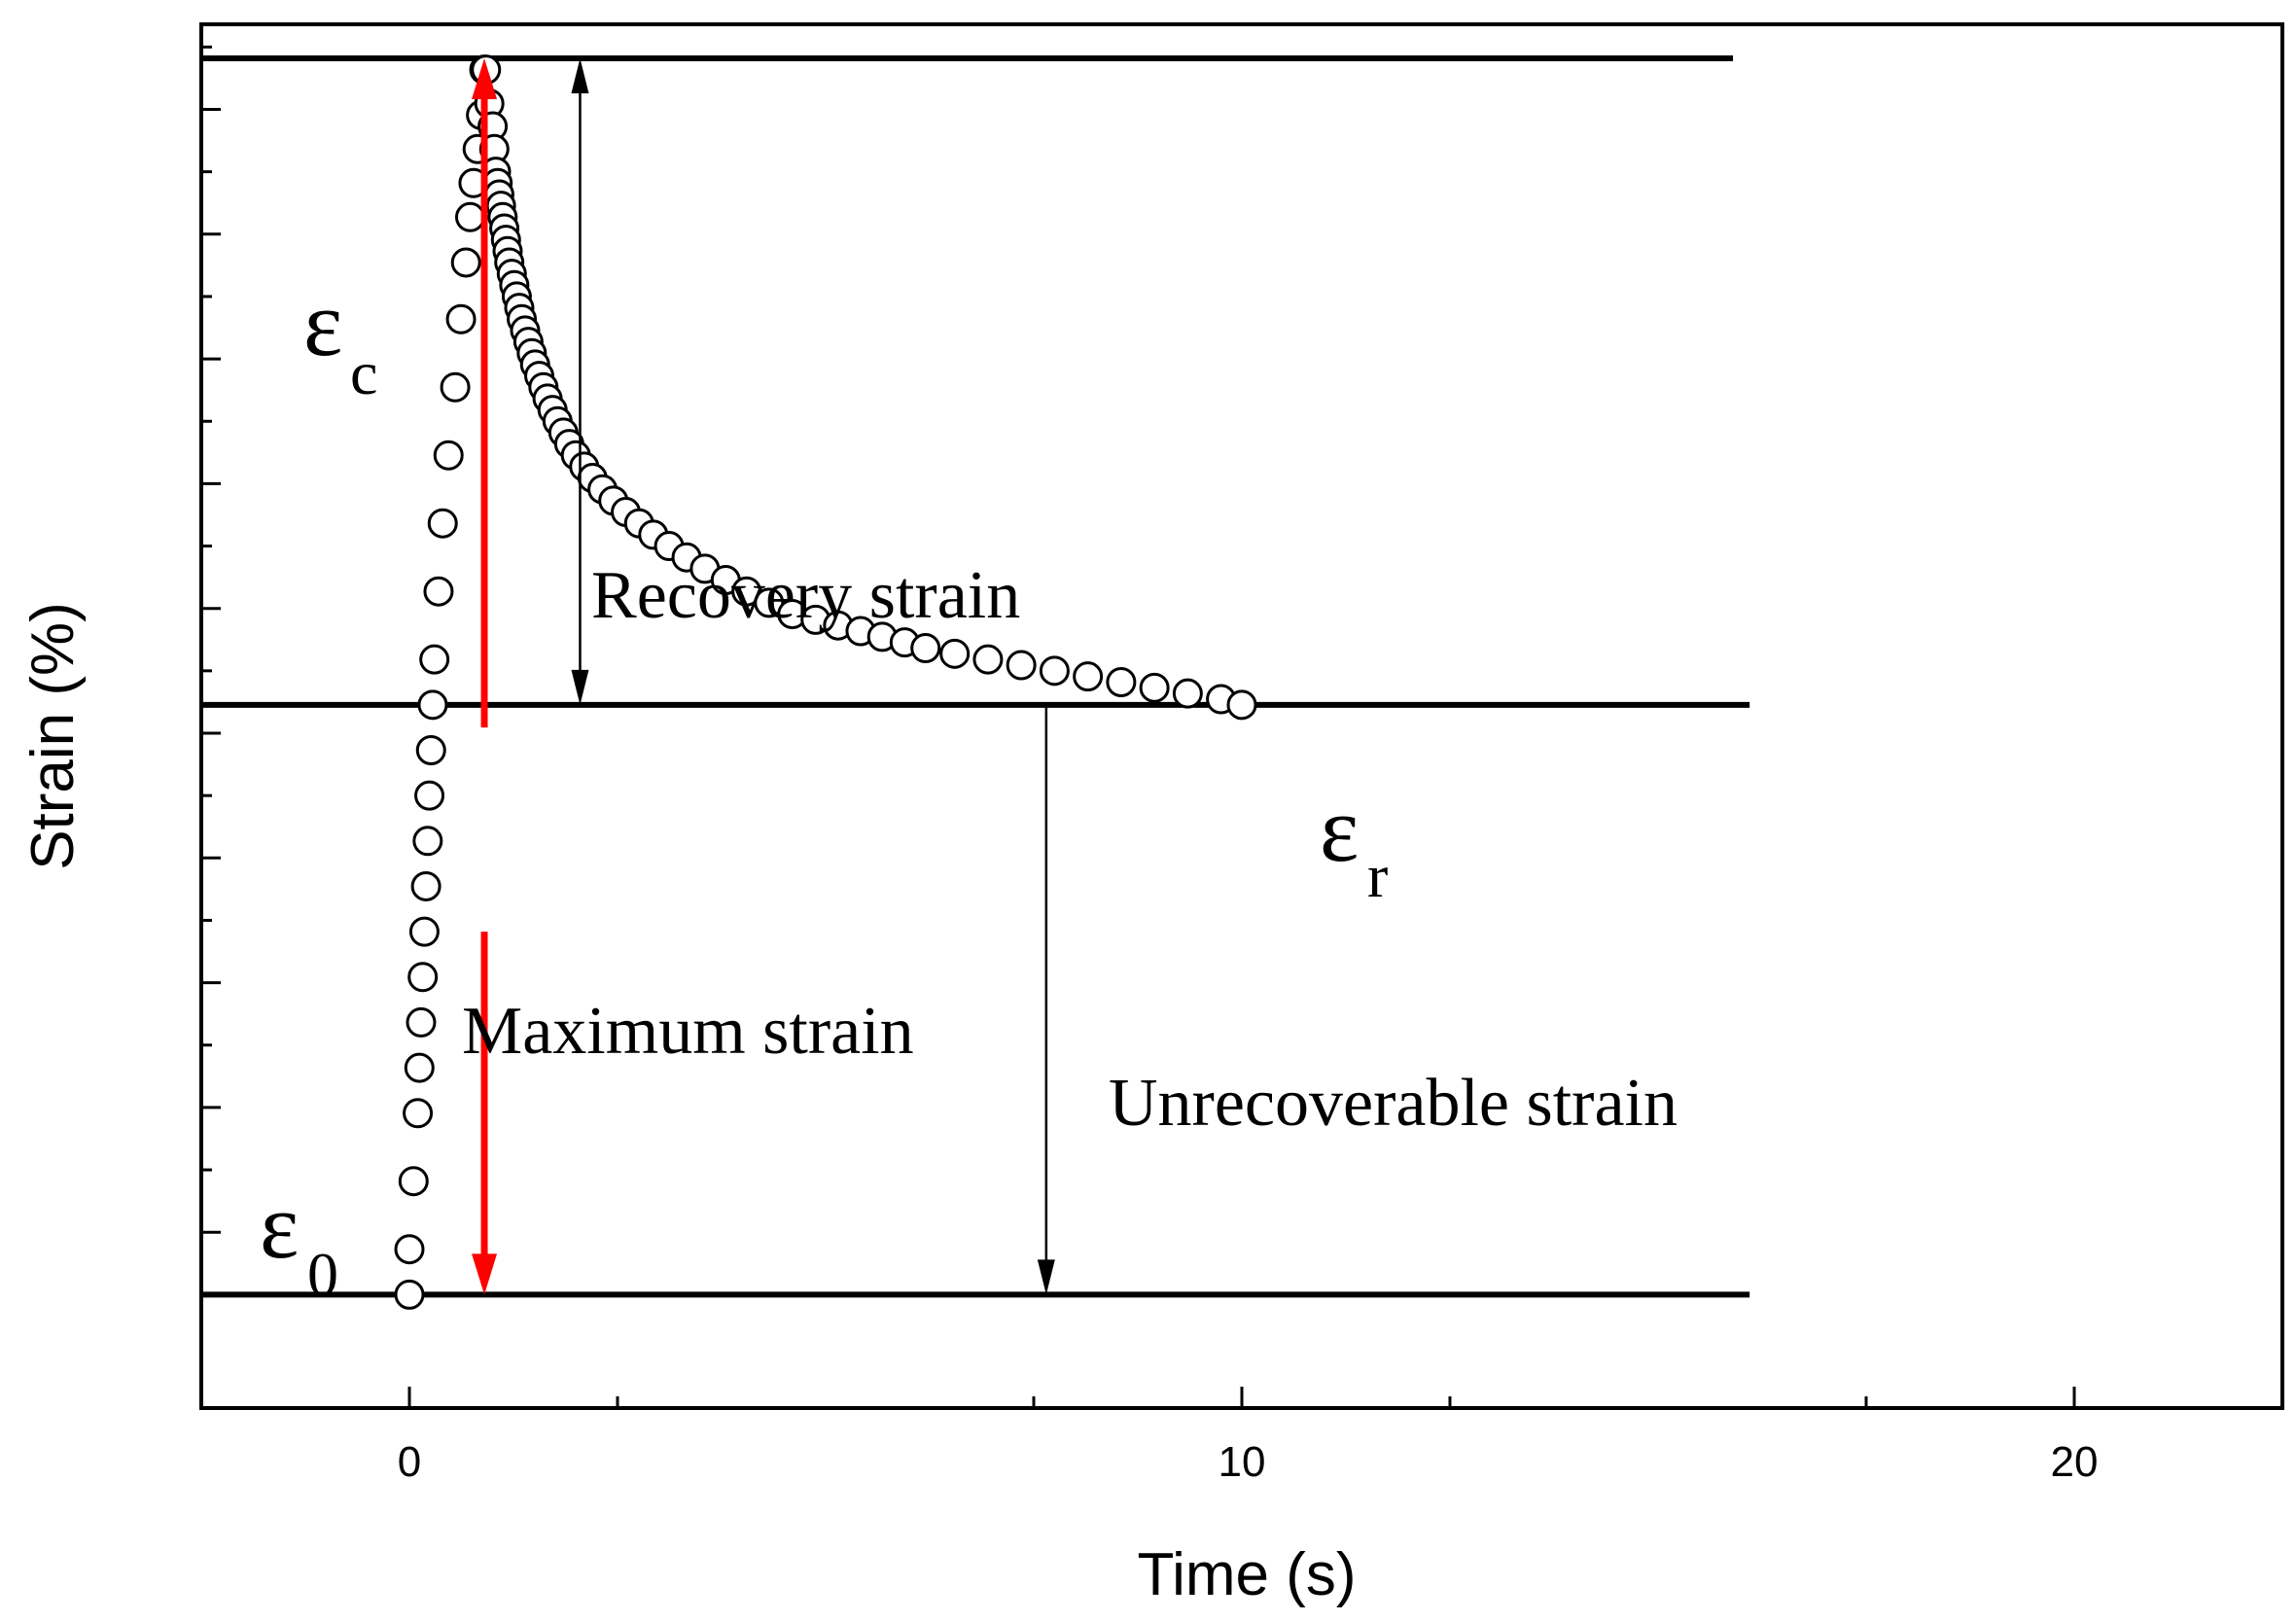 The height and width of the screenshot is (1621, 2296). Describe the element at coordinates (580, 381) in the screenshot. I see `recovery-strain-arrow` at that location.